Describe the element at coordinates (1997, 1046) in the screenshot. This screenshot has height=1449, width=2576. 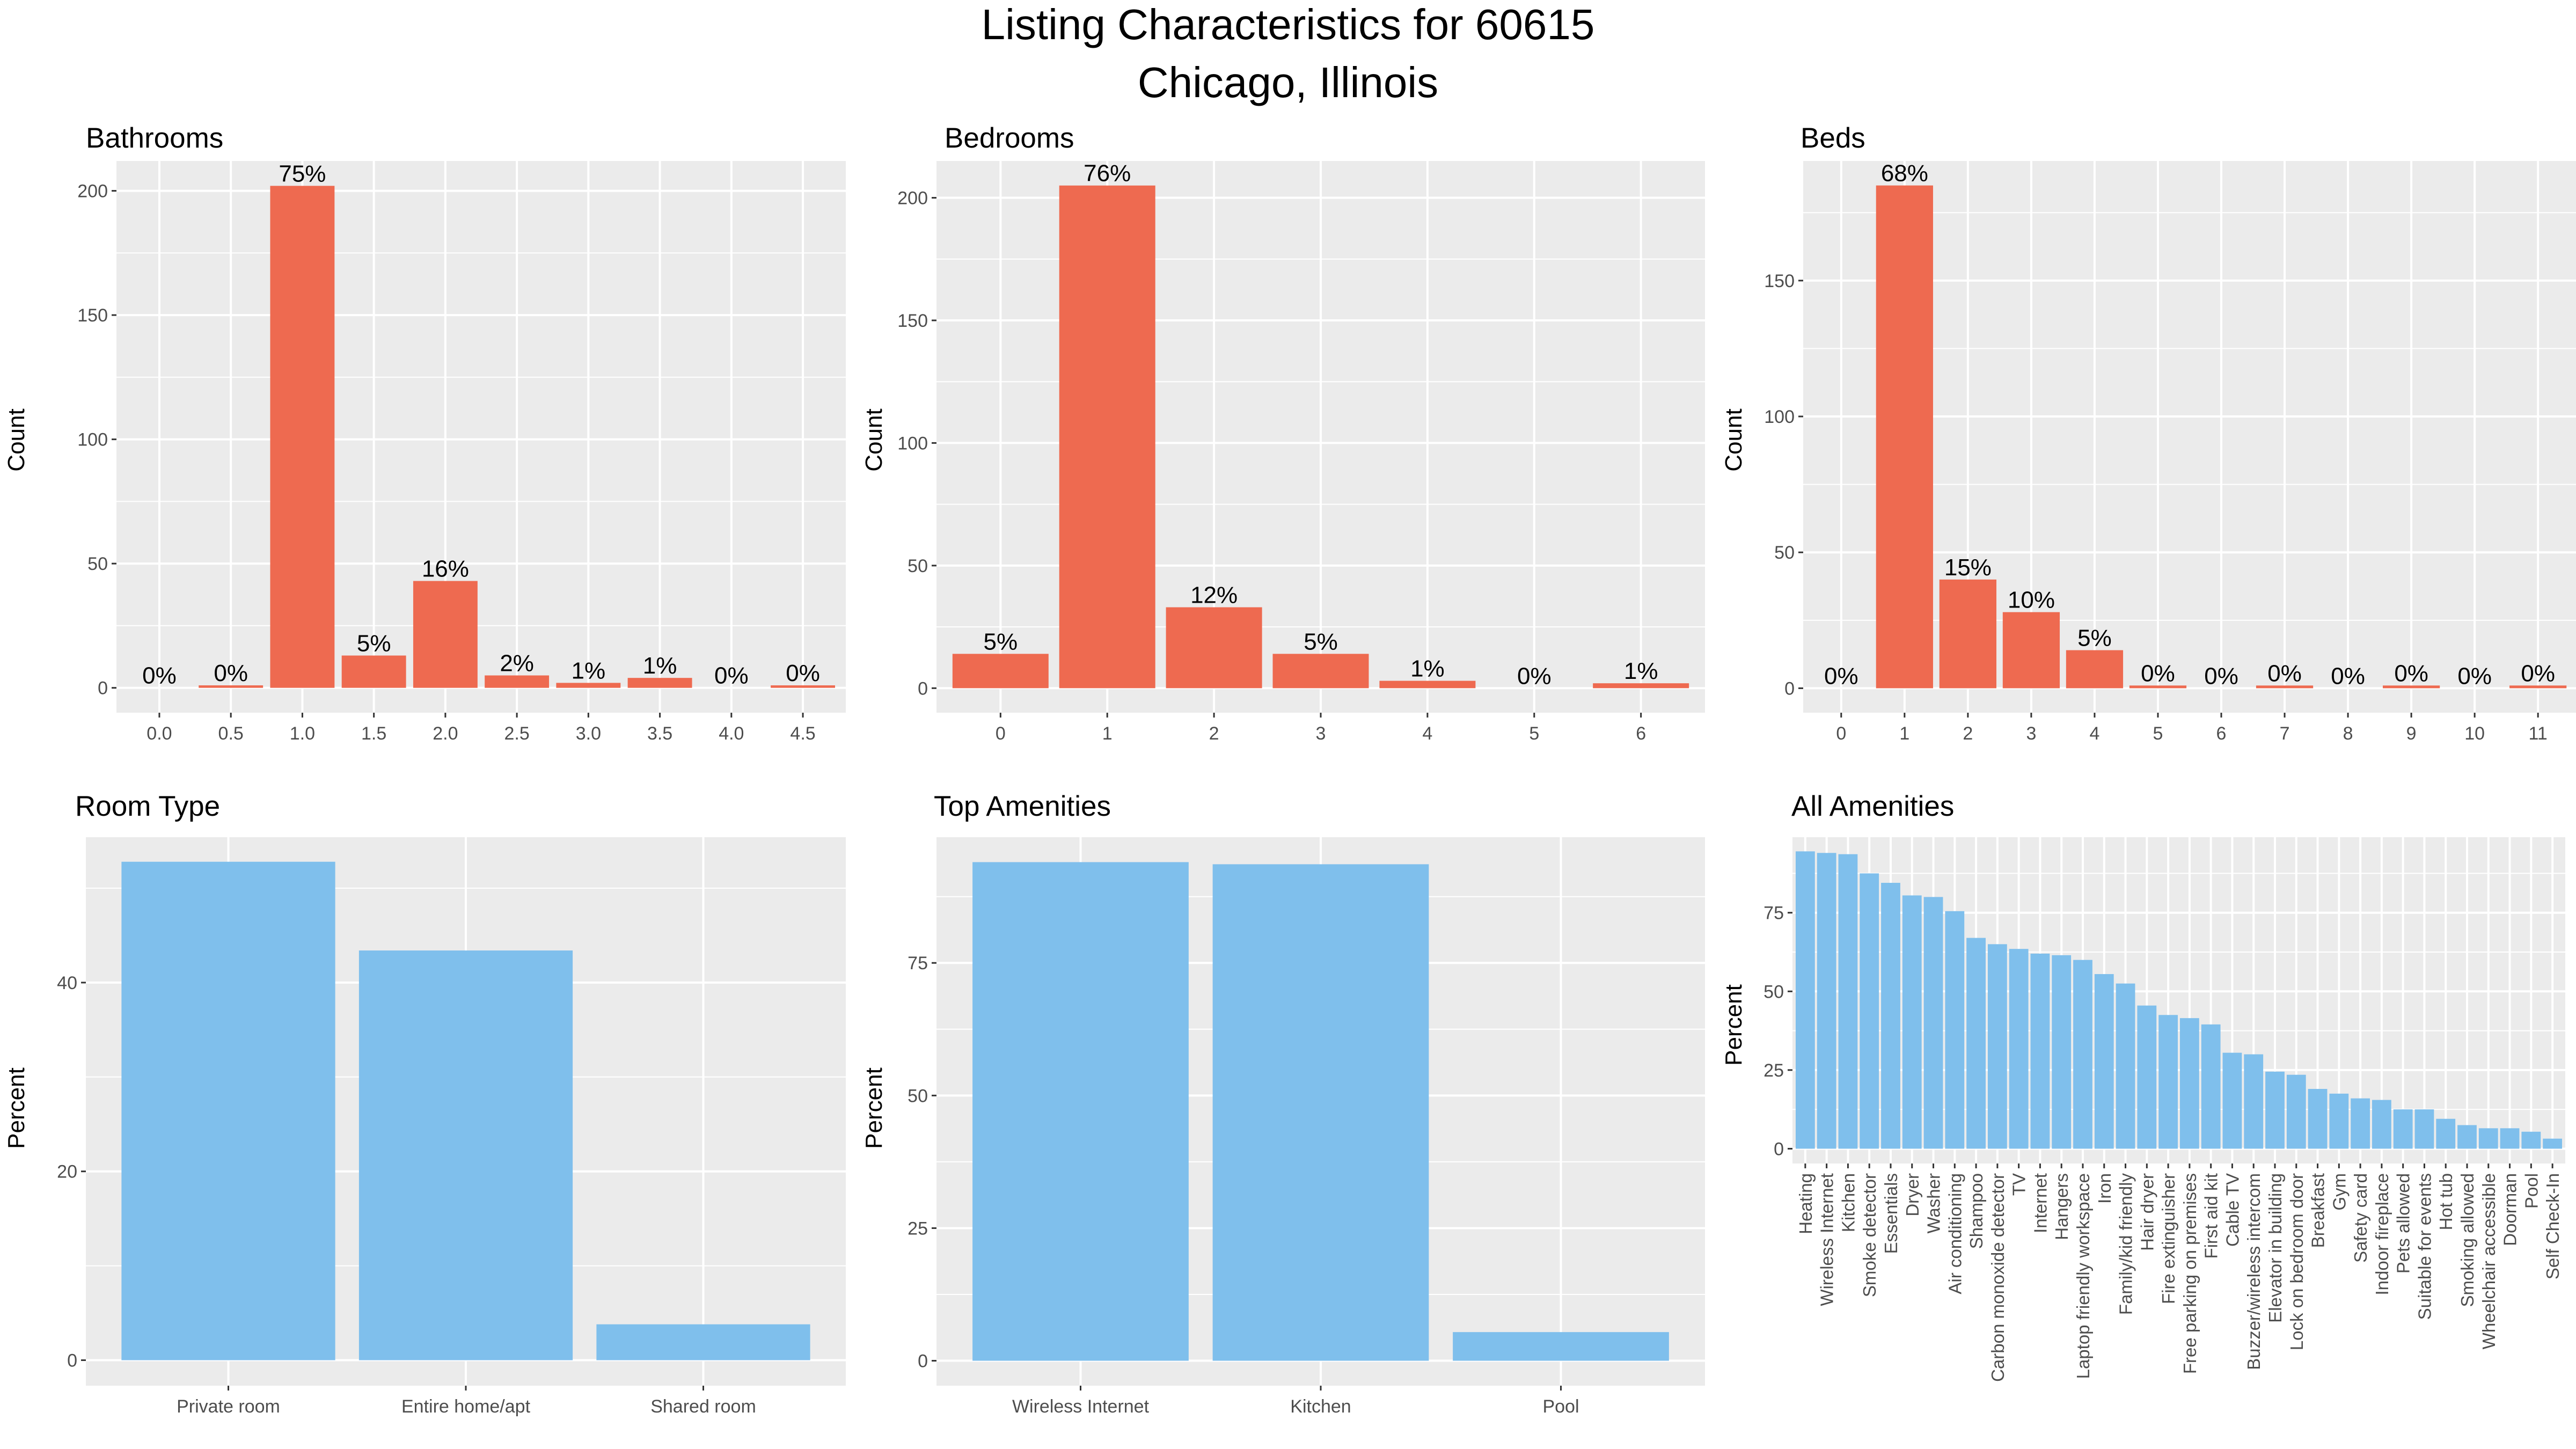
I see `bar-carbon-monoxide-detector` at that location.